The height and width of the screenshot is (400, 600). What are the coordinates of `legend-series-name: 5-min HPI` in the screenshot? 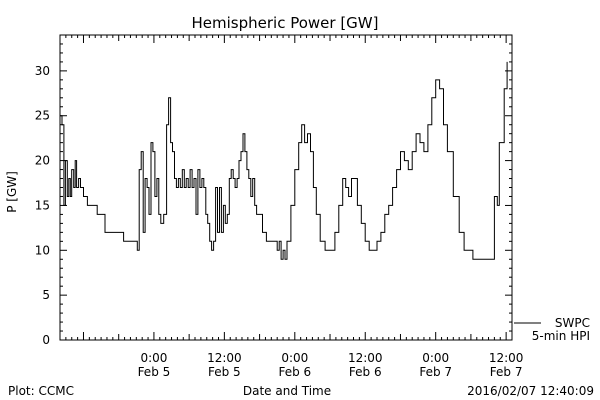 It's located at (561, 336).